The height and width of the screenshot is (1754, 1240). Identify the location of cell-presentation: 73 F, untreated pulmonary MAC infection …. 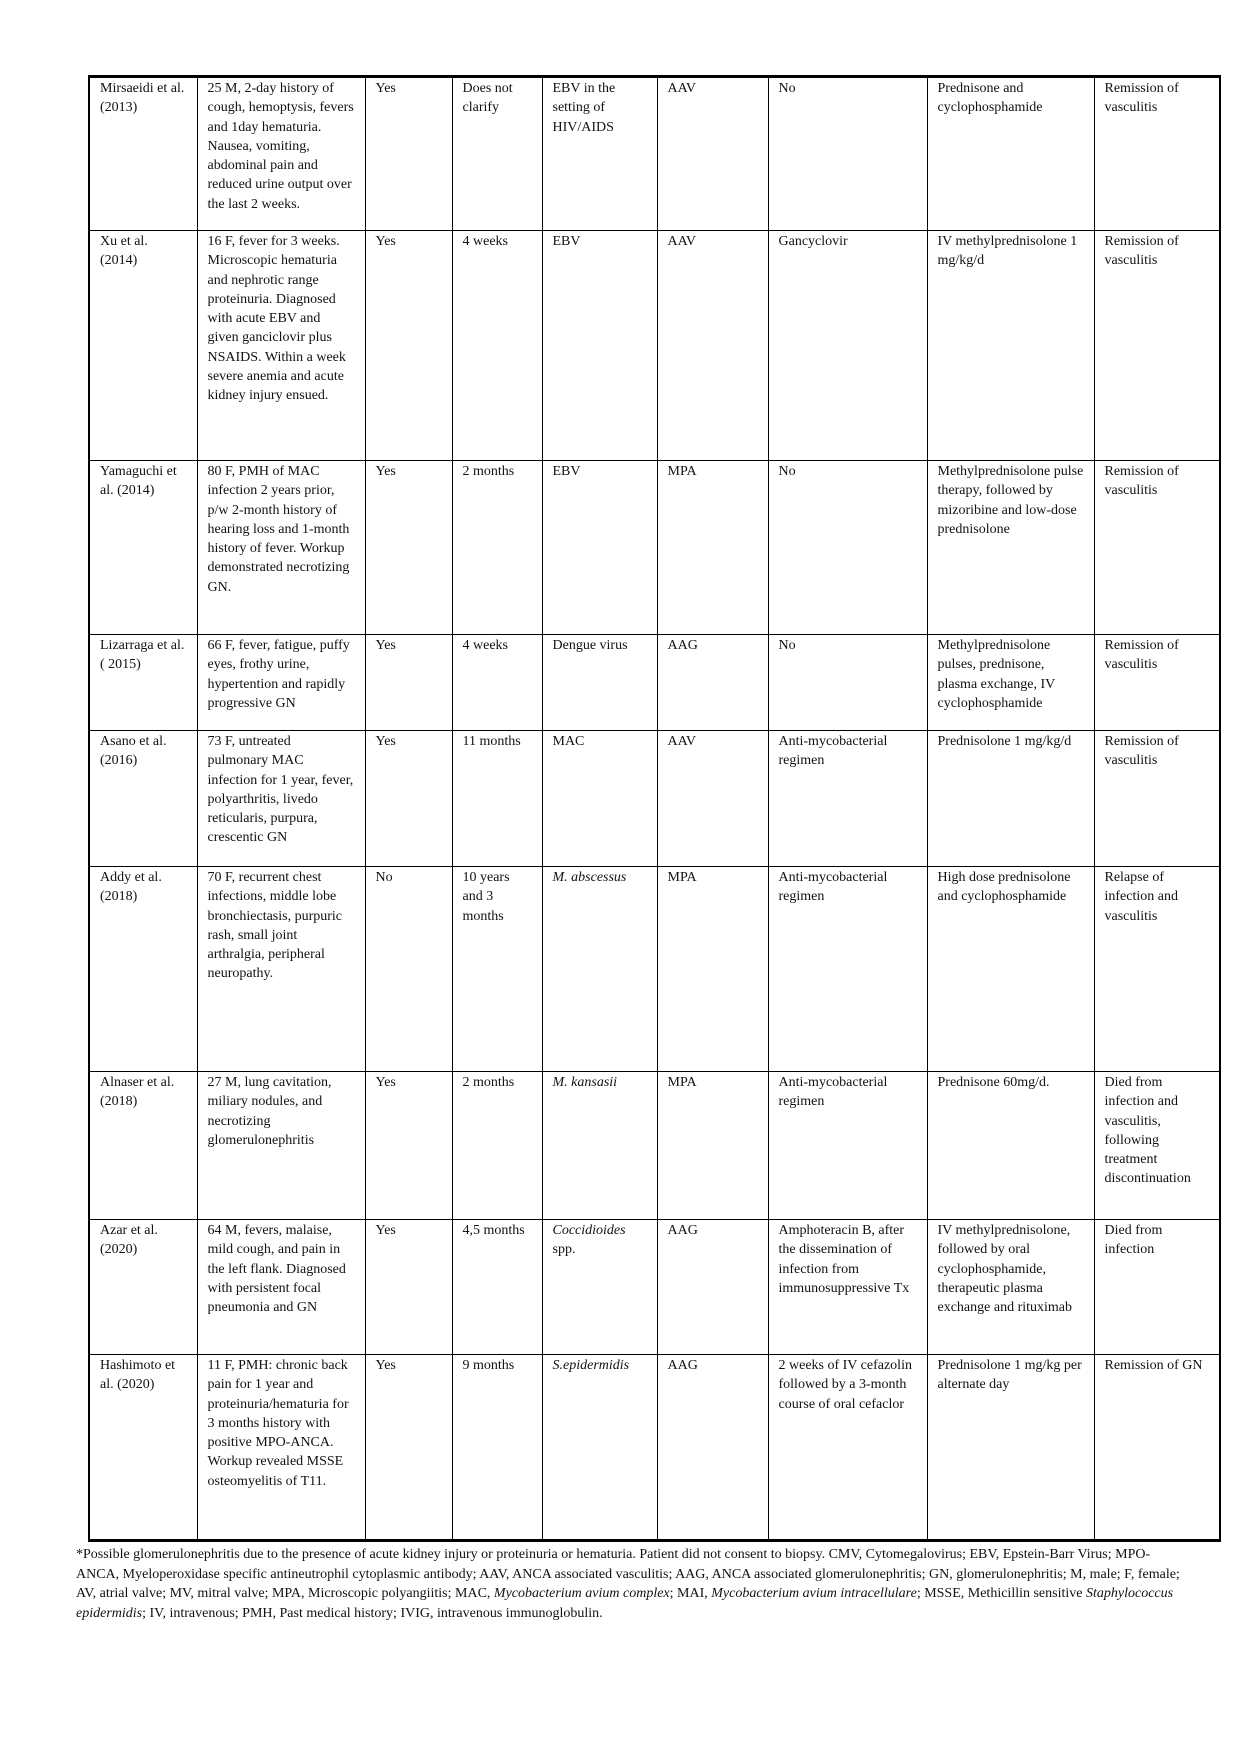
(281, 798).